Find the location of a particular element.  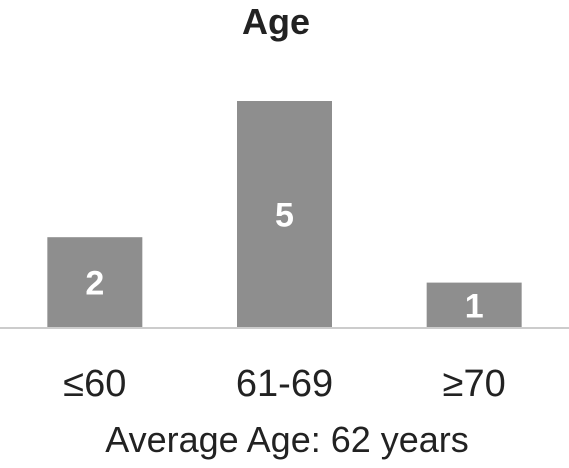

bar-value-label: 2 is located at coordinates (94, 284).